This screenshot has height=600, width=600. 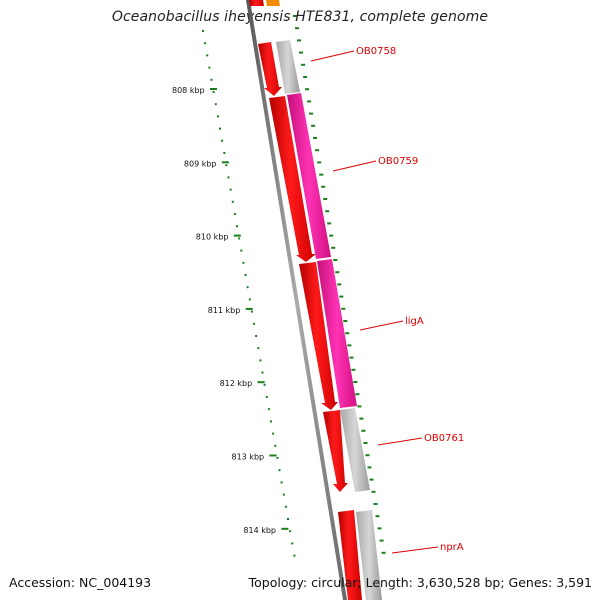 I want to click on gene-feature-top-red, so click(x=256, y=3).